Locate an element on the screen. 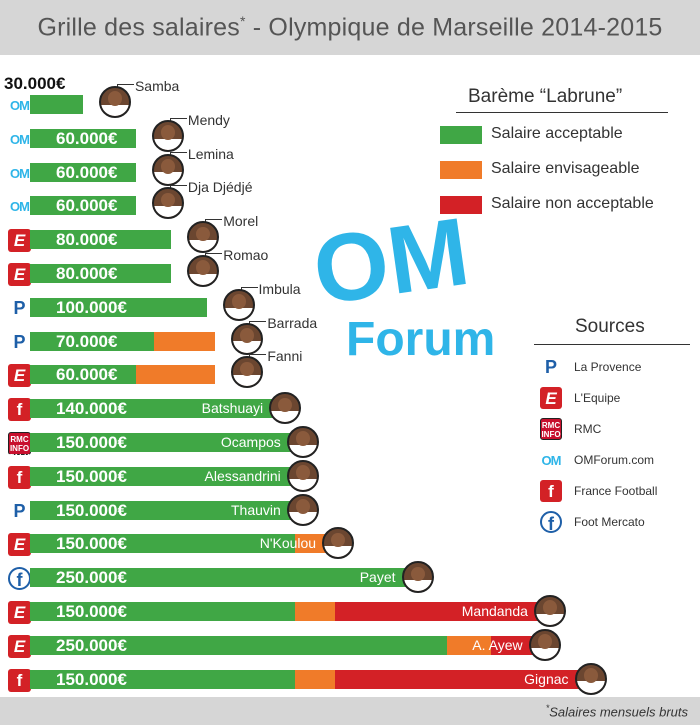 The width and height of the screenshot is (700, 725). player-name: Gignac is located at coordinates (546, 678).